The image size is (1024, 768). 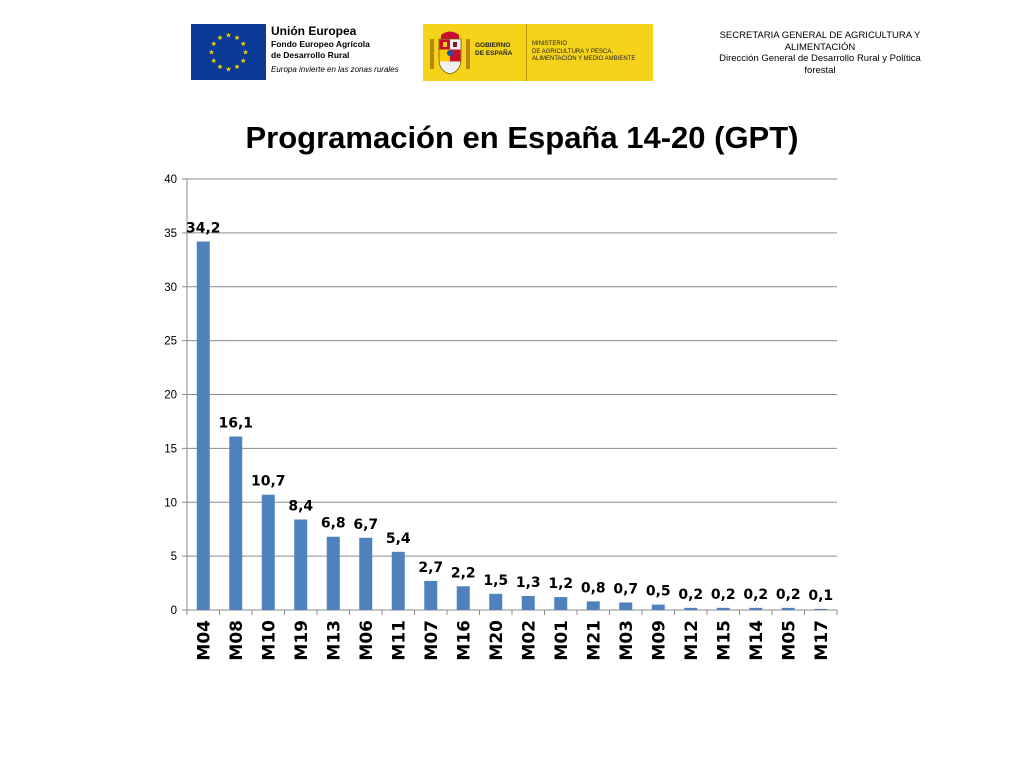 I want to click on x-tick-label: M16, so click(x=464, y=640).